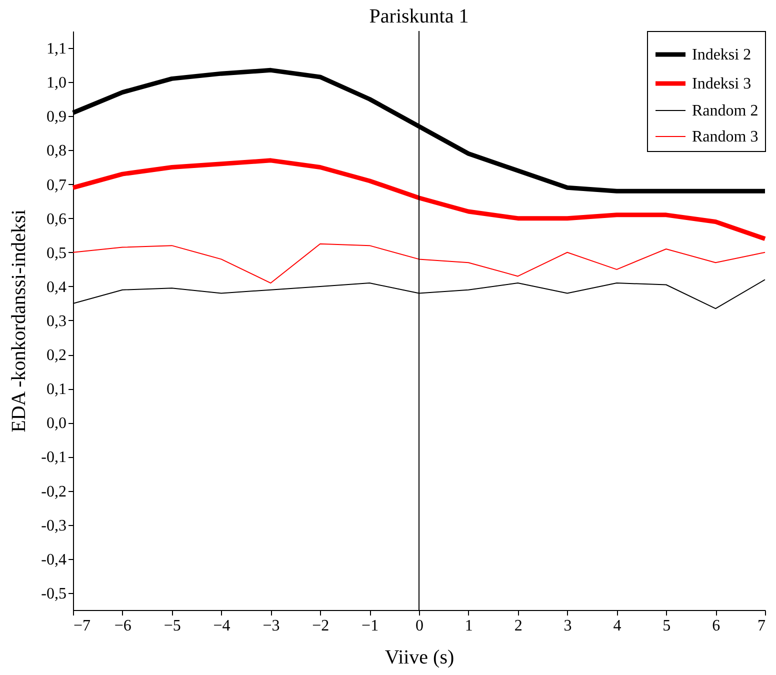 Image resolution: width=776 pixels, height=675 pixels. Describe the element at coordinates (468, 626) in the screenshot. I see `x-tick-label: 1` at that location.